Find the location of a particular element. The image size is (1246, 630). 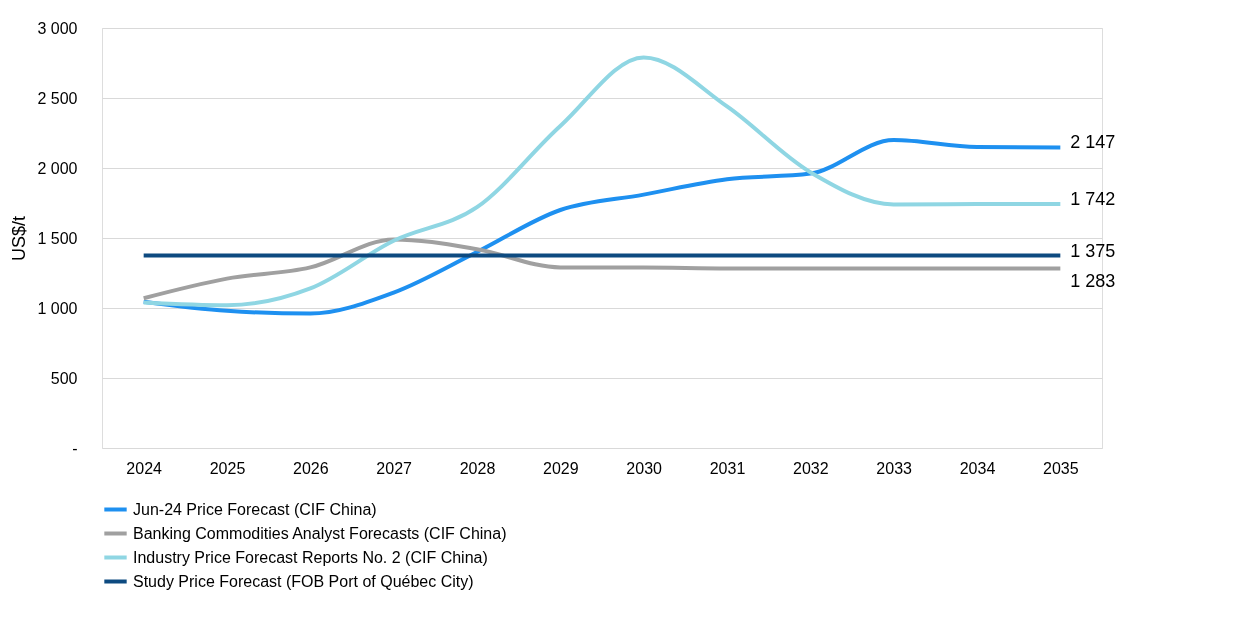

data-label: 1 375 is located at coordinates (1093, 250).